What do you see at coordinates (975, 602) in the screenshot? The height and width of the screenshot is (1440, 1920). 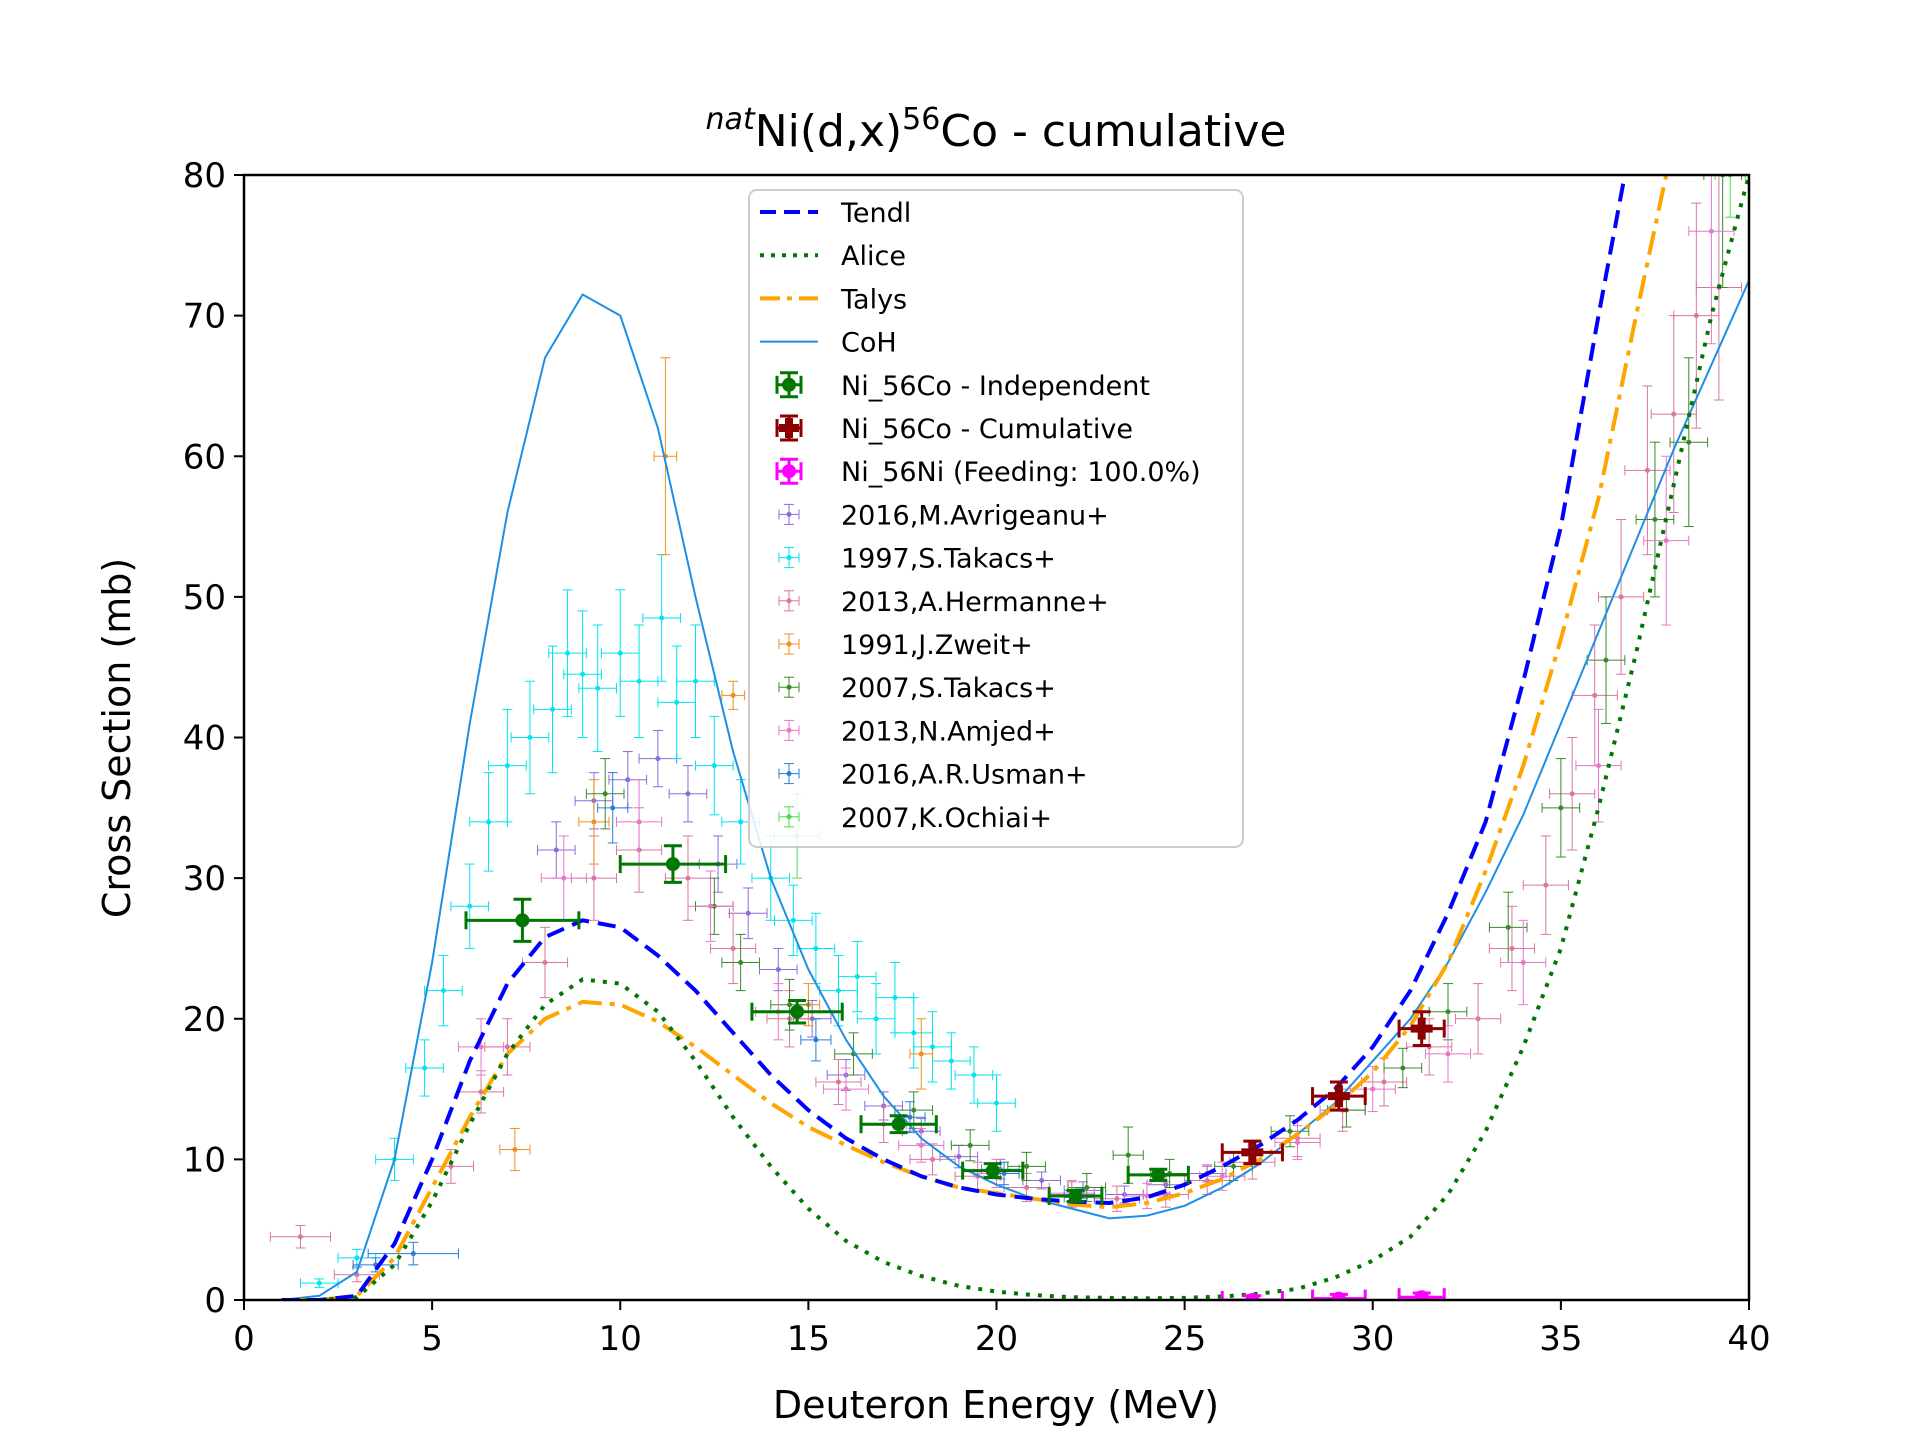 I see `legend-label: 2013,A.Hermanne+` at bounding box center [975, 602].